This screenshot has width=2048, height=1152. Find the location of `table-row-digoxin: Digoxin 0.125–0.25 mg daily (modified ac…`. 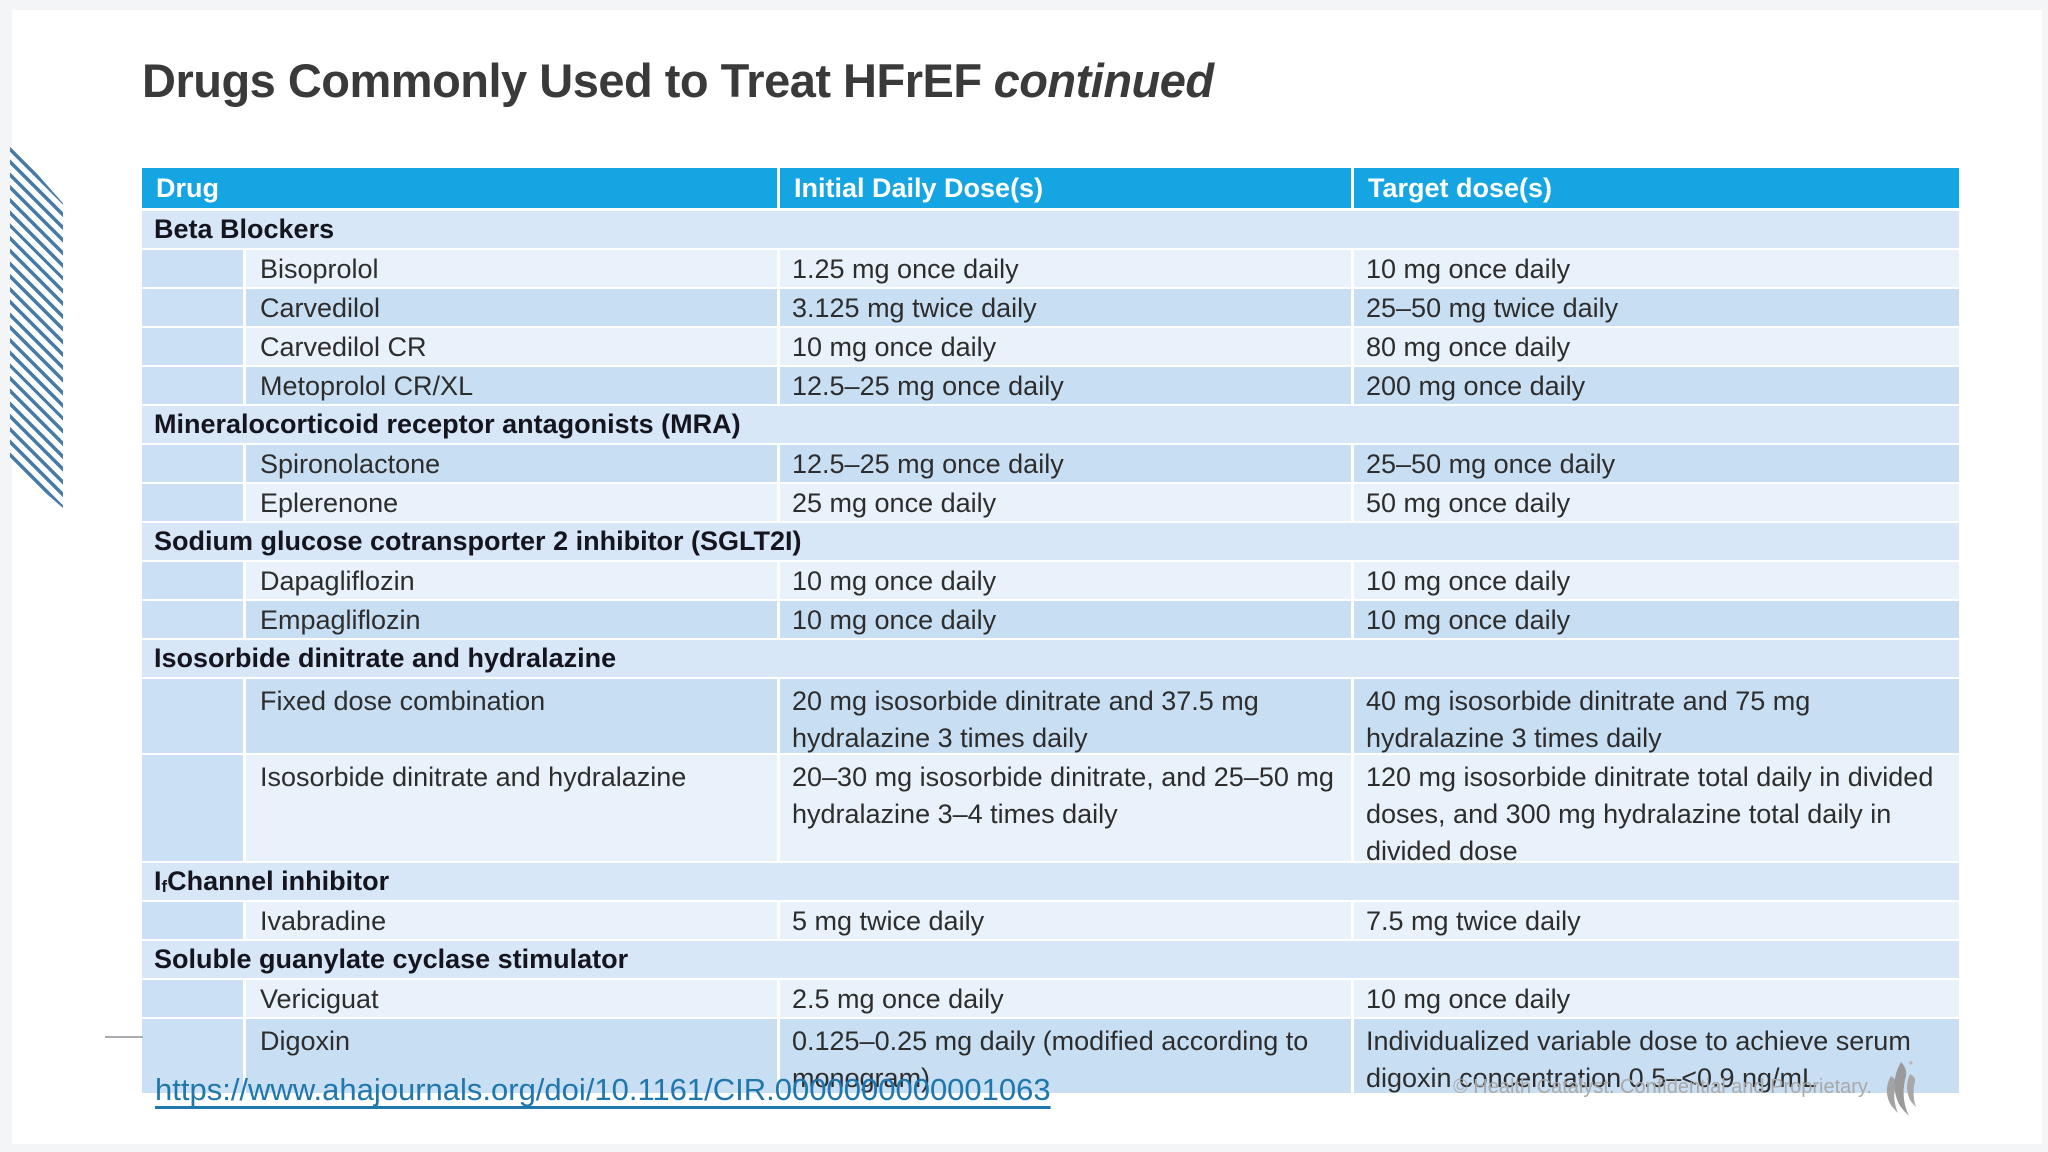

table-row-digoxin: Digoxin 0.125–0.25 mg daily (modified ac… is located at coordinates (1050, 1056).